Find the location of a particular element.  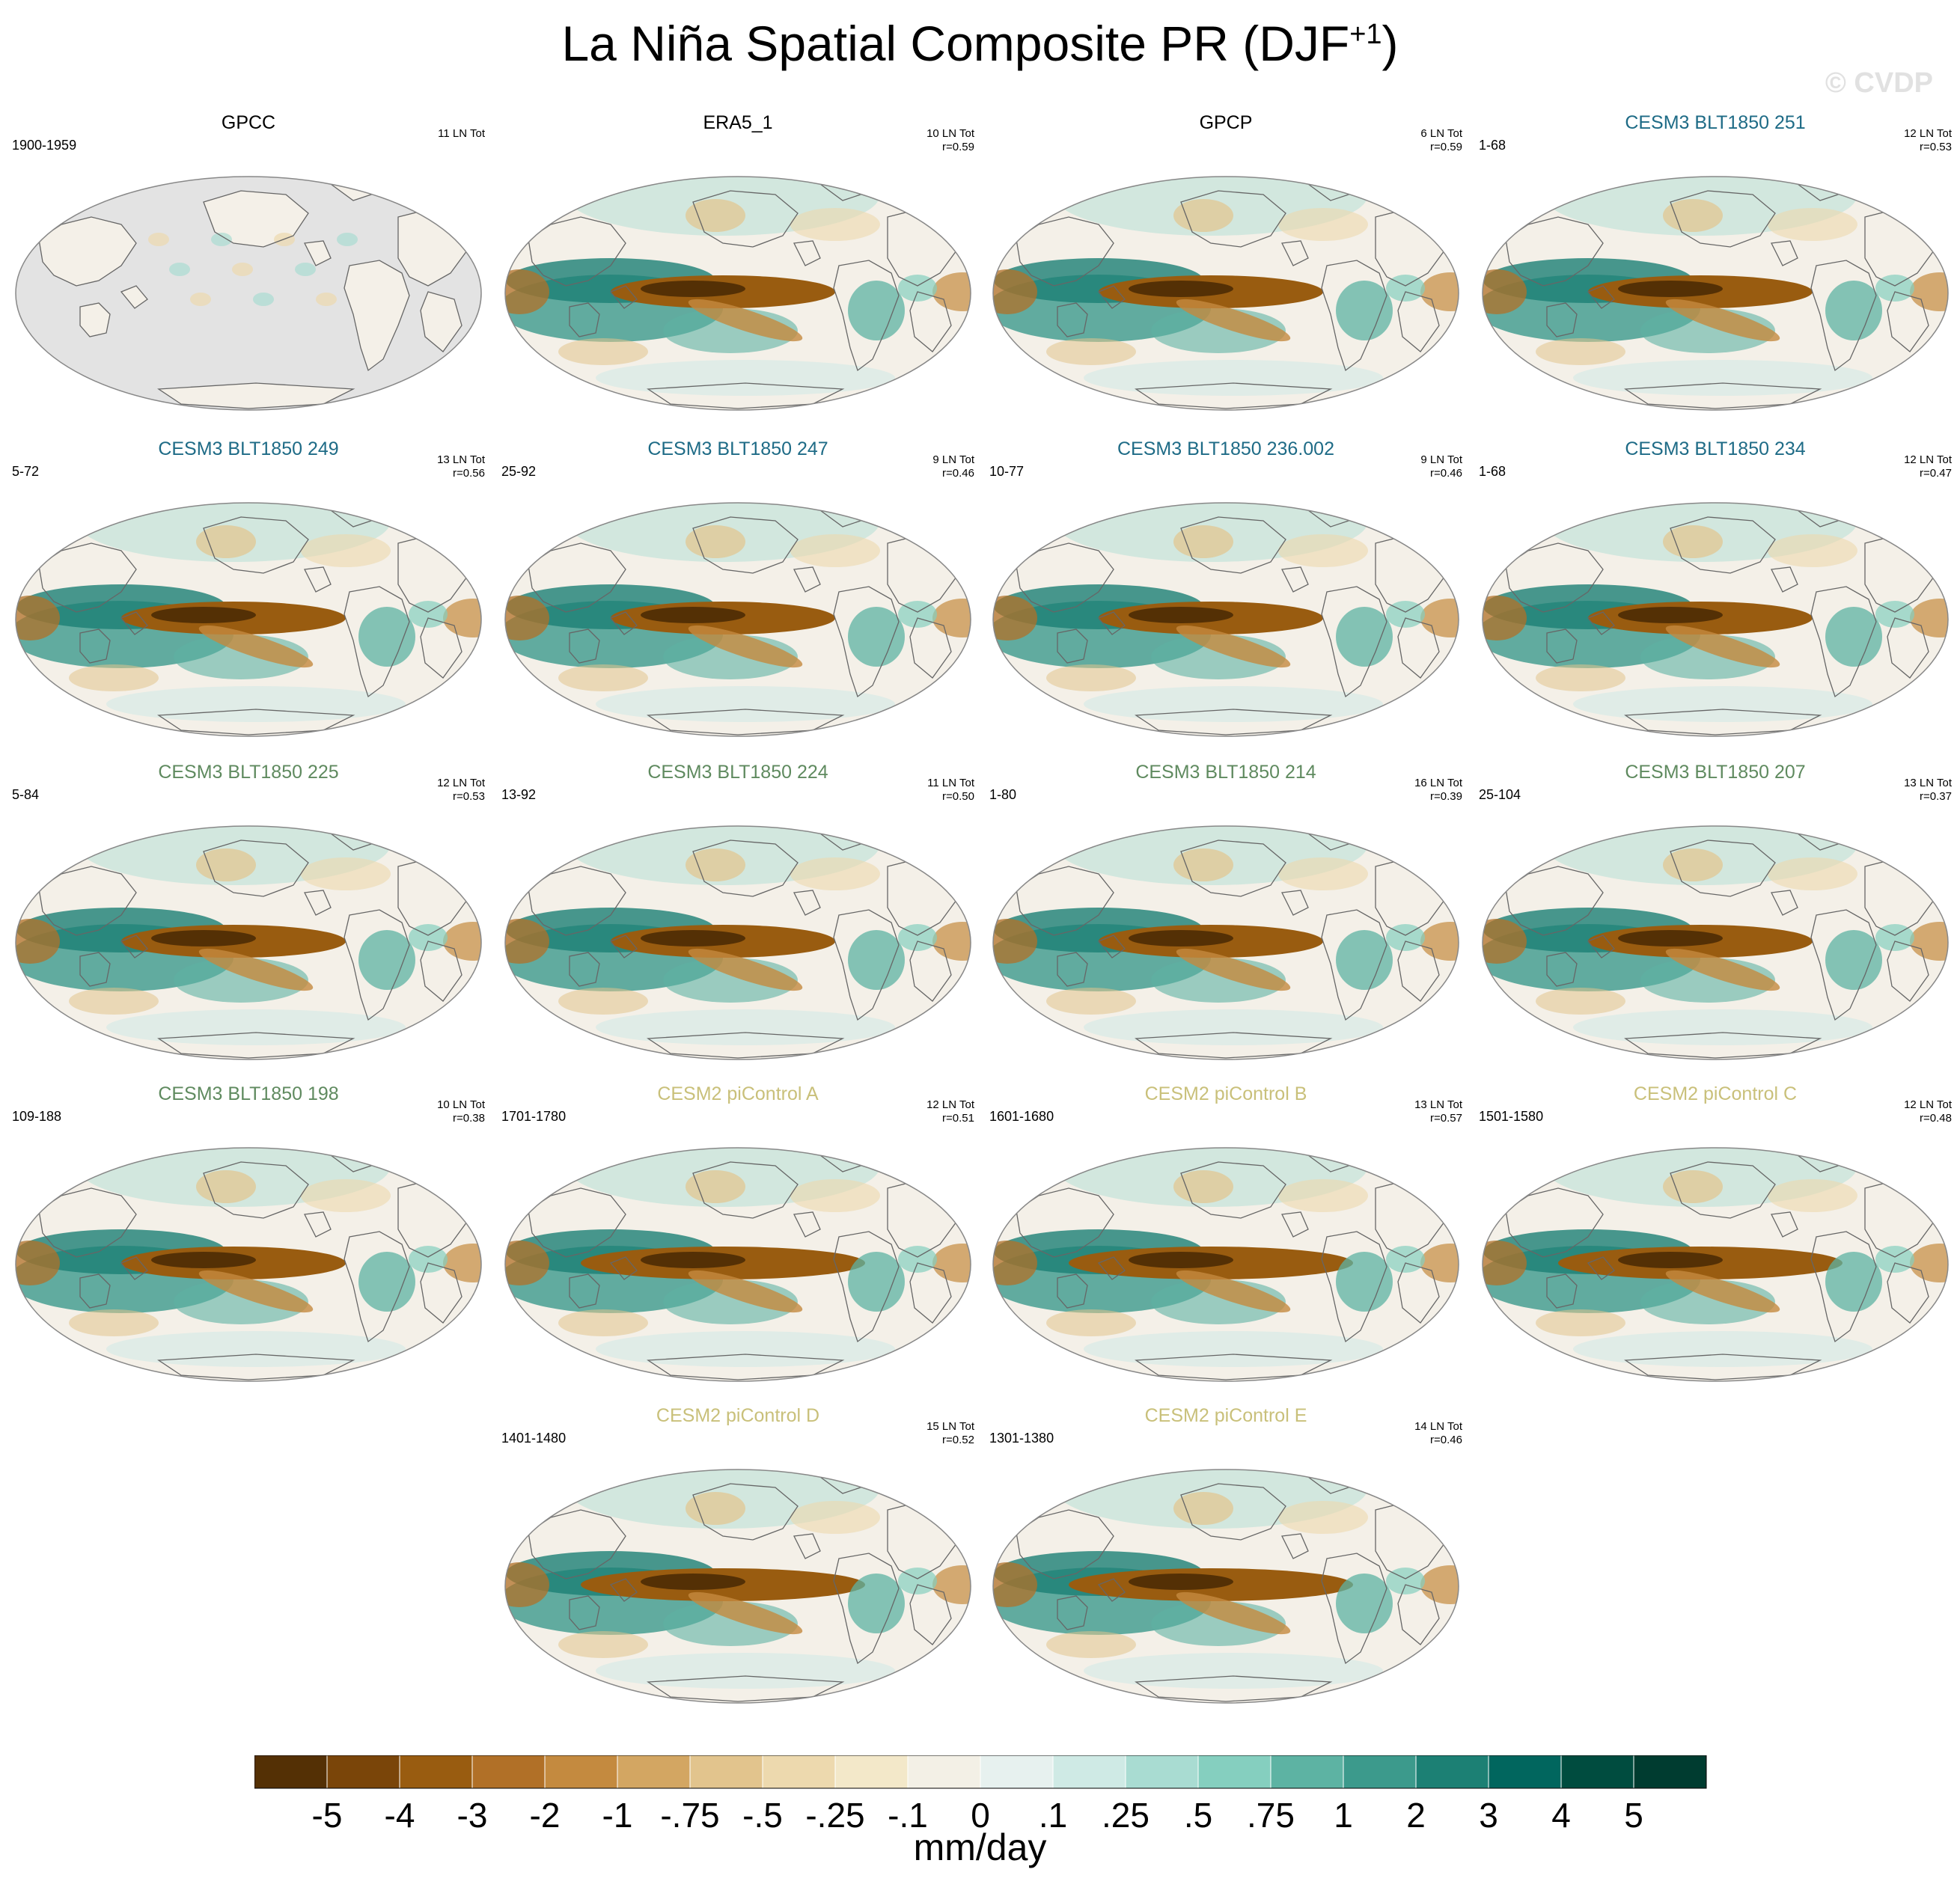

map-panel: CESM3 BLT1850 247 25-92 9 LN Tot r=0.46 is located at coordinates (737, 596).